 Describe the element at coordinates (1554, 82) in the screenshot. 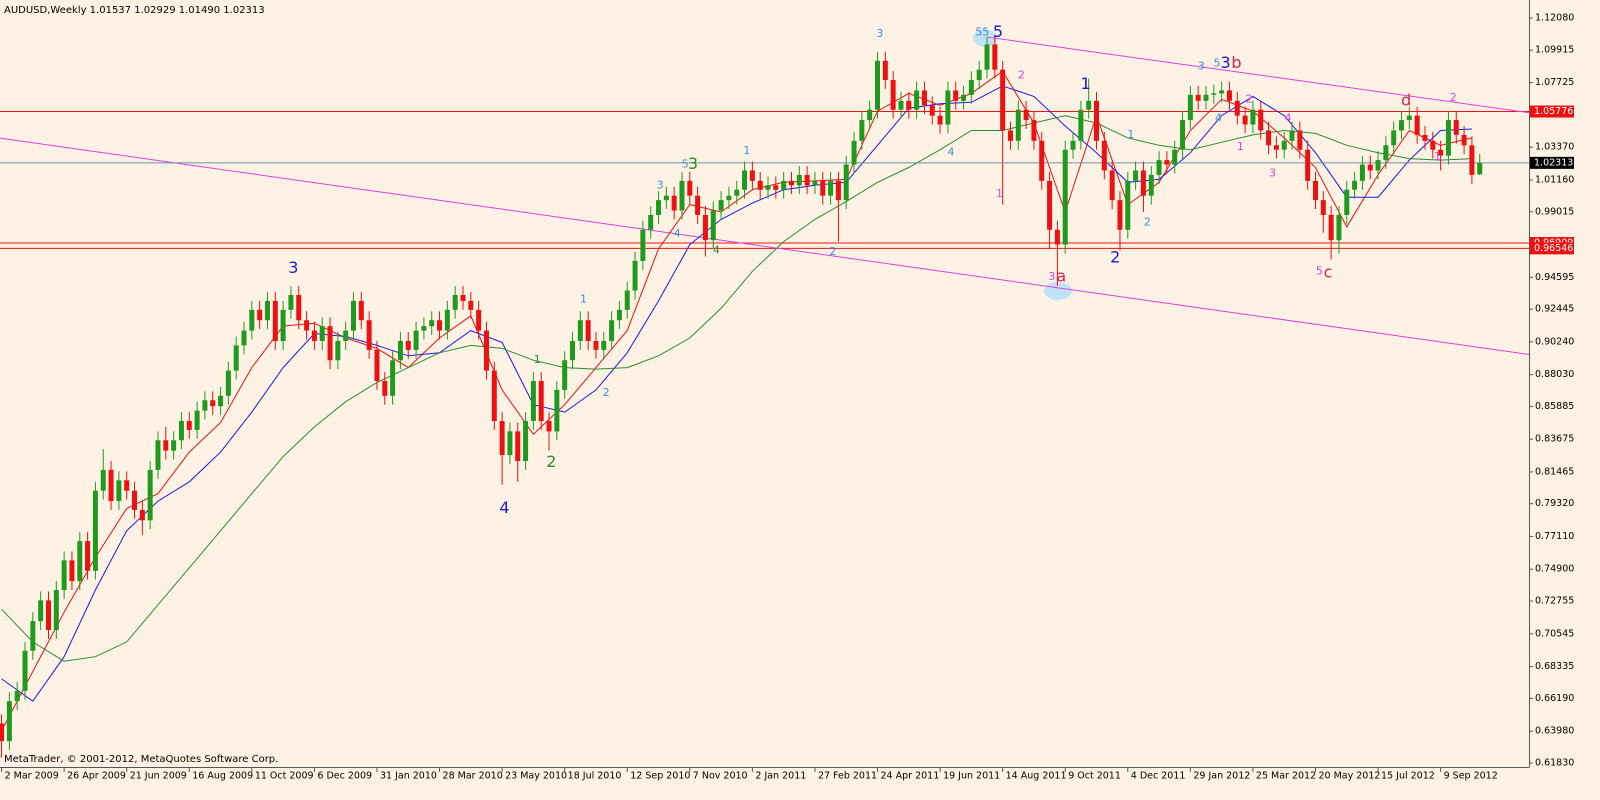

I see `y-tick-label: 1.07725` at that location.